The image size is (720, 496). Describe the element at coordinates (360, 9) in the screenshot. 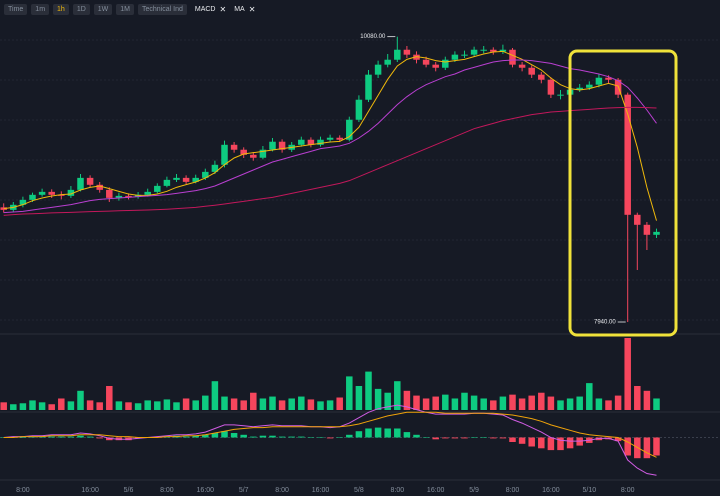

I see `toolbar: Time 1m 1h 1D 1W 1M Technical Ind MACD ✕ MA ✕` at that location.